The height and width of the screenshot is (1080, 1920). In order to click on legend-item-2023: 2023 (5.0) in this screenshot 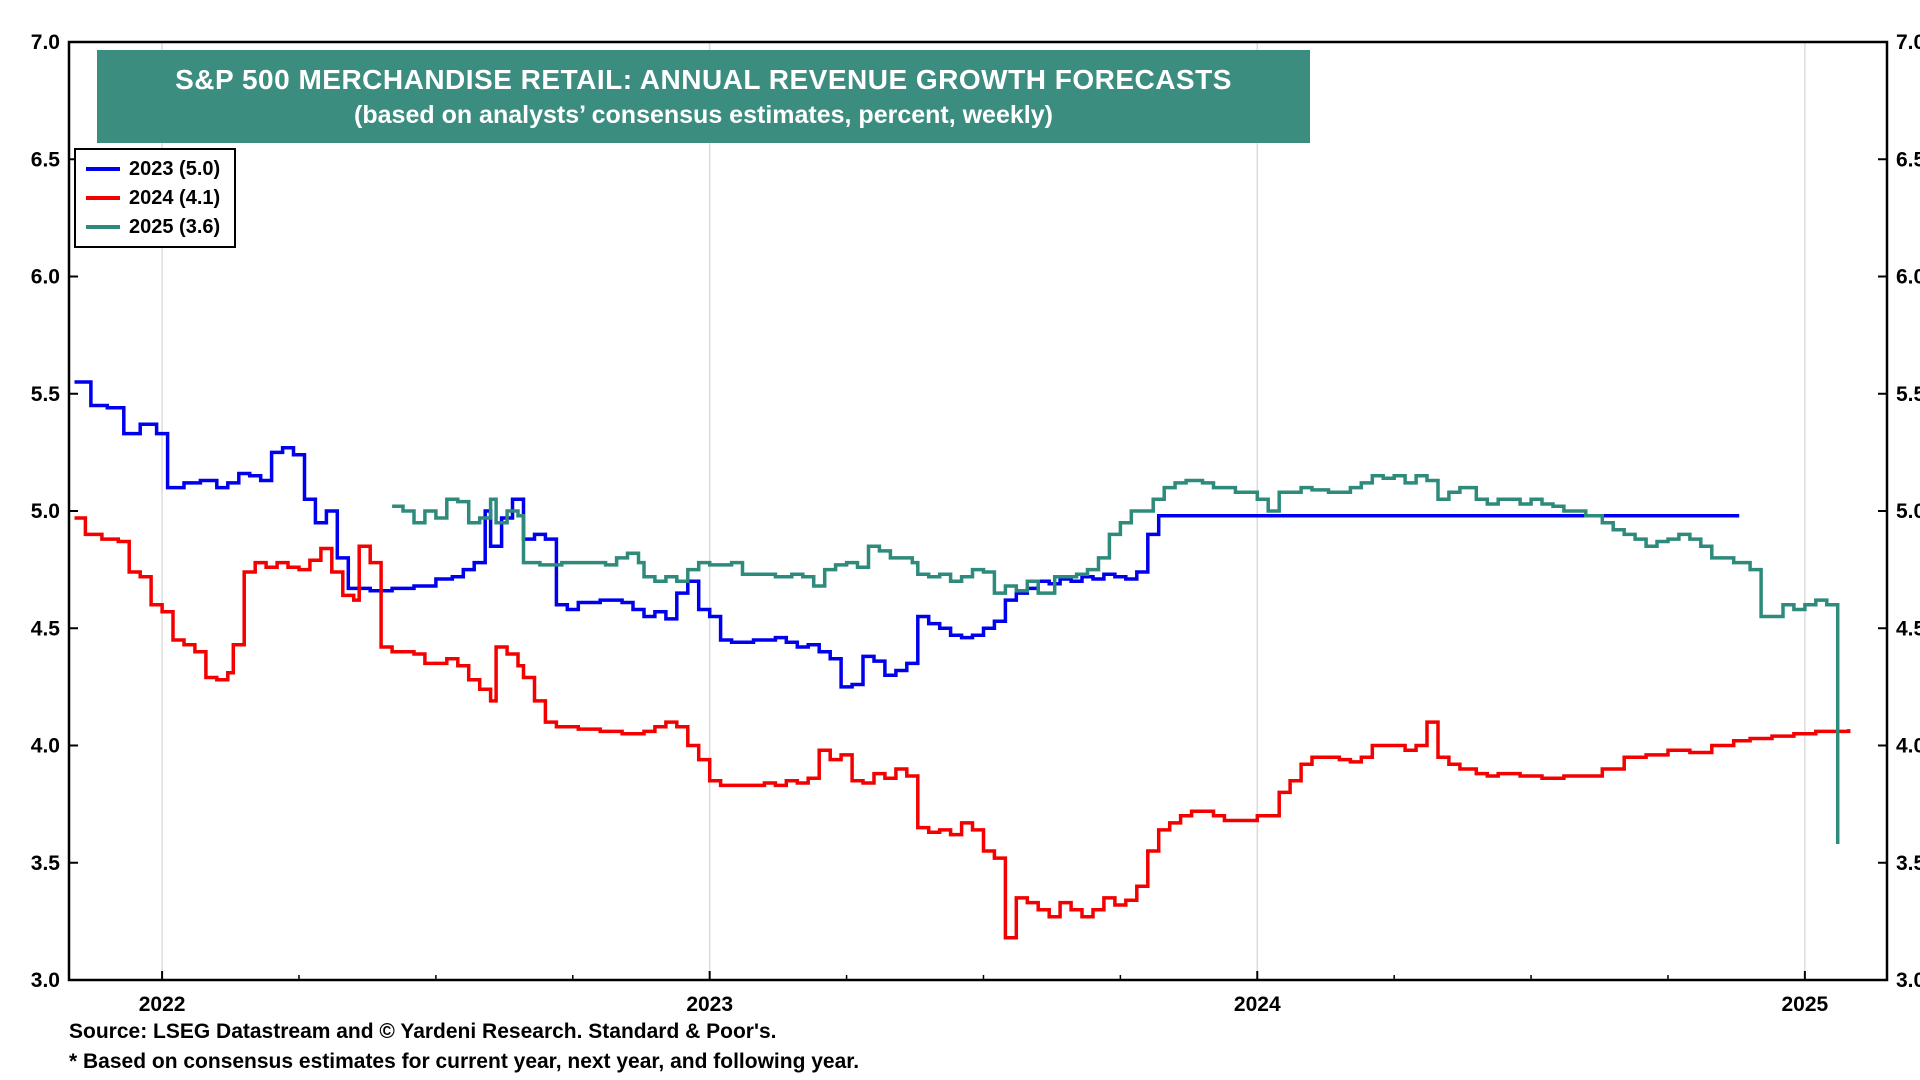, I will do `click(153, 169)`.